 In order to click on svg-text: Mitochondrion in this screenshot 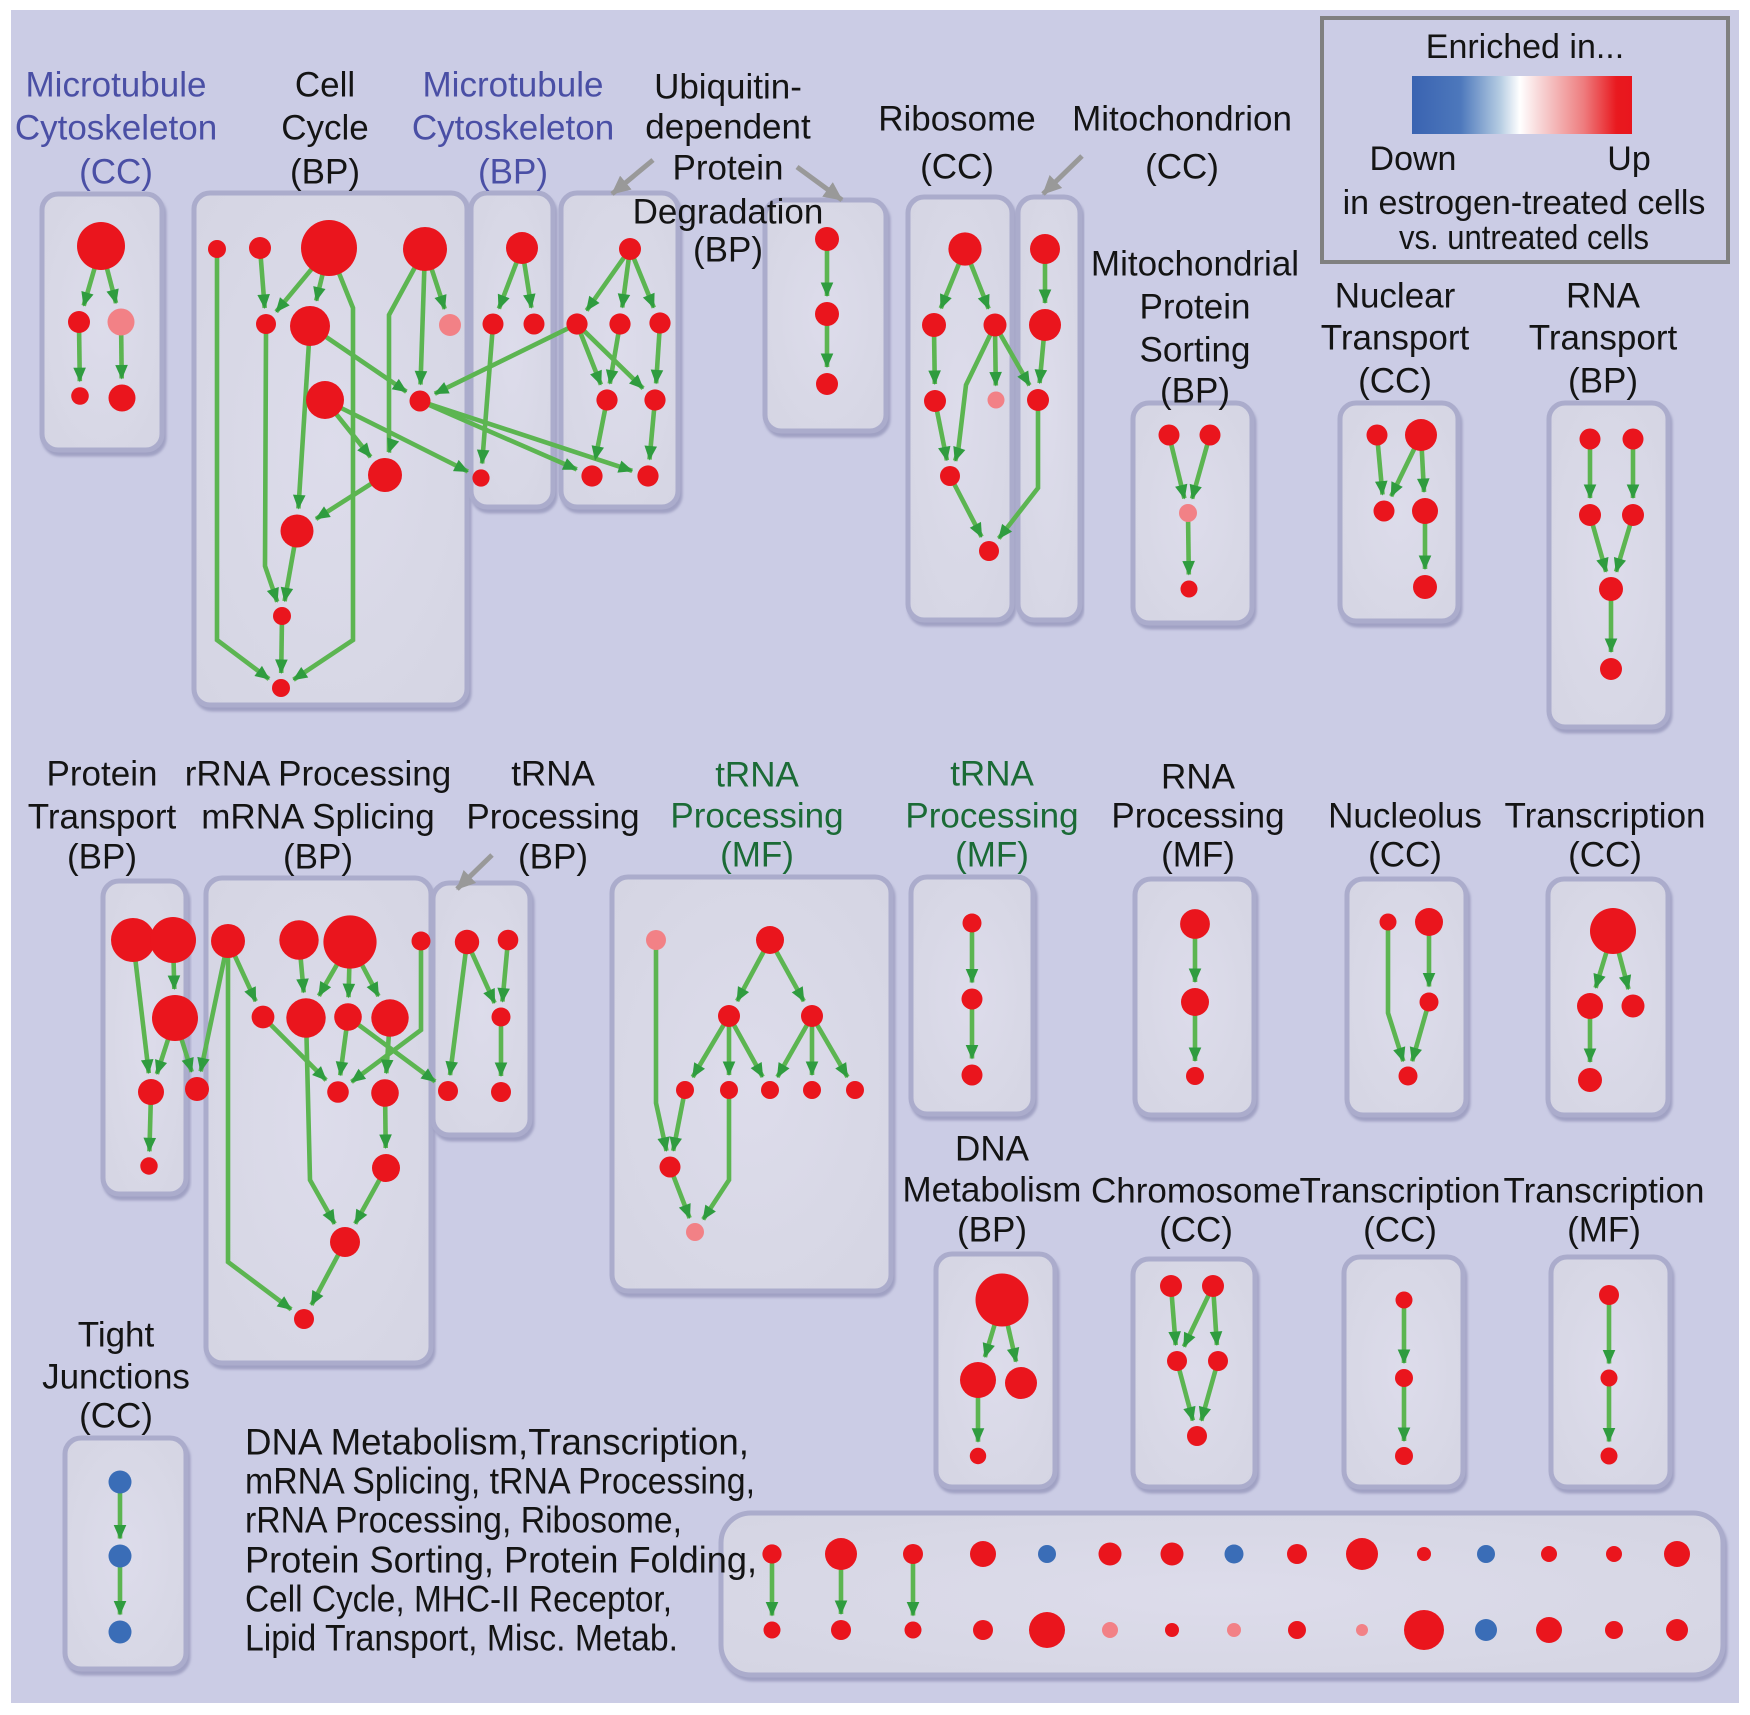, I will do `click(1182, 119)`.